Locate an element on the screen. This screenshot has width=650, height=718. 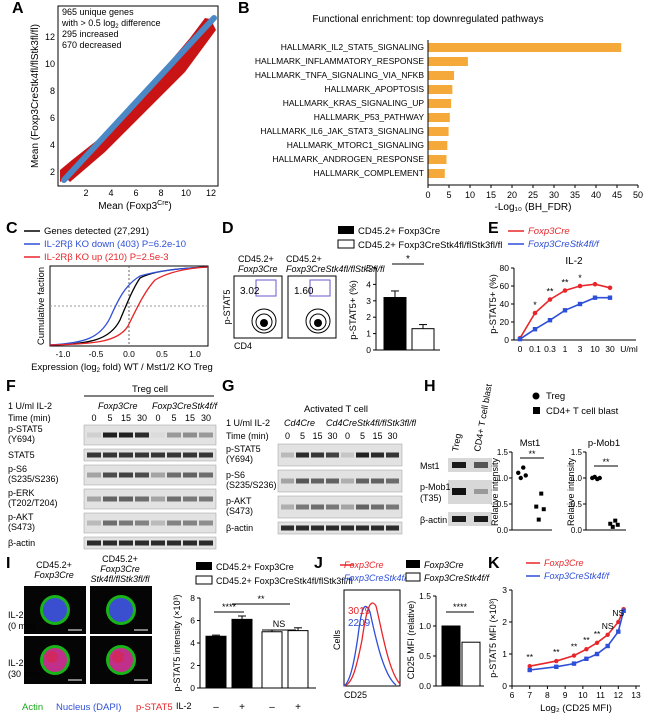
panel-j-bar-ylabel: CD25 MFI (relative) is located at coordinates (411, 640).